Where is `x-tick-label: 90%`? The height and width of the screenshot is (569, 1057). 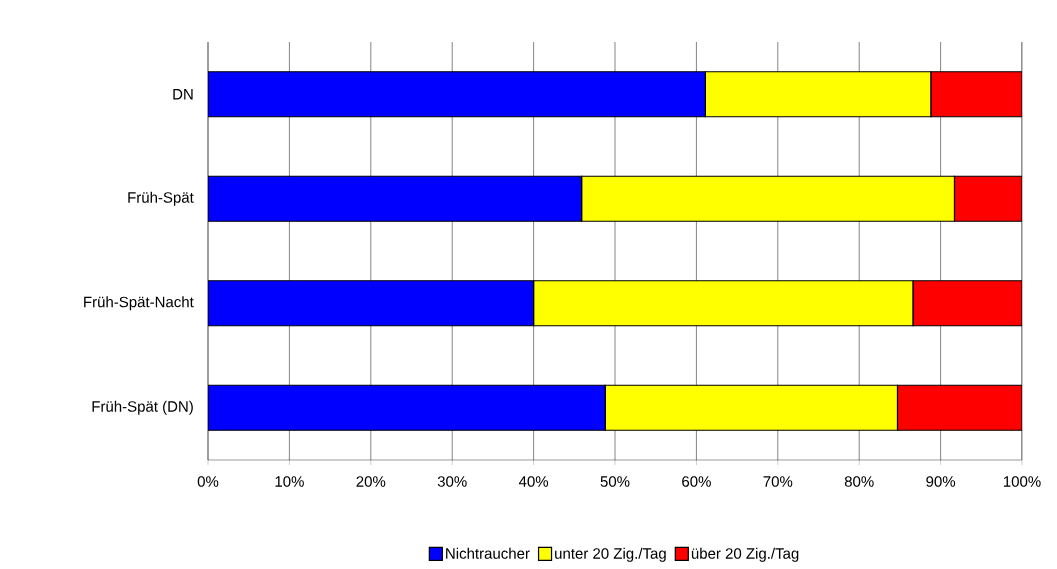 x-tick-label: 90% is located at coordinates (941, 481).